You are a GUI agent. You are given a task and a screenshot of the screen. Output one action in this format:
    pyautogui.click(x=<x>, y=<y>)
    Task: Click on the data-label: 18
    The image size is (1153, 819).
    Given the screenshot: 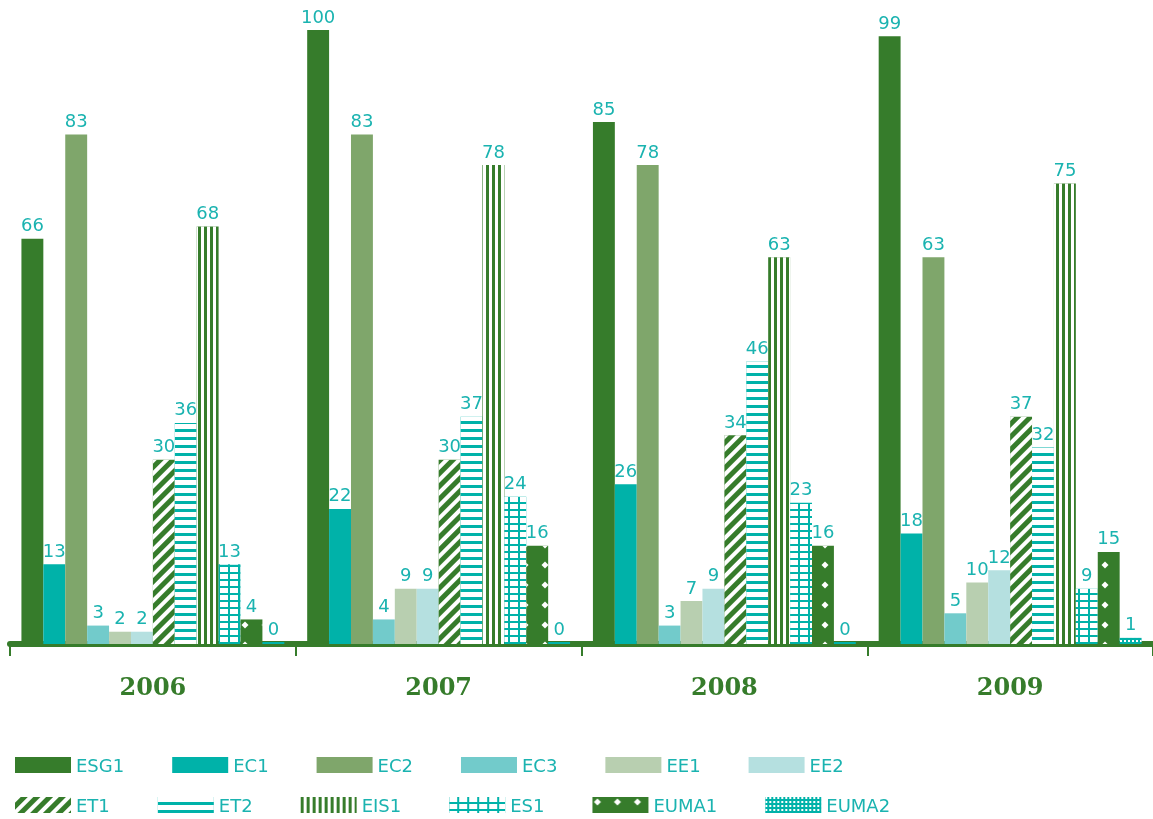 What is the action you would take?
    pyautogui.click(x=911, y=519)
    